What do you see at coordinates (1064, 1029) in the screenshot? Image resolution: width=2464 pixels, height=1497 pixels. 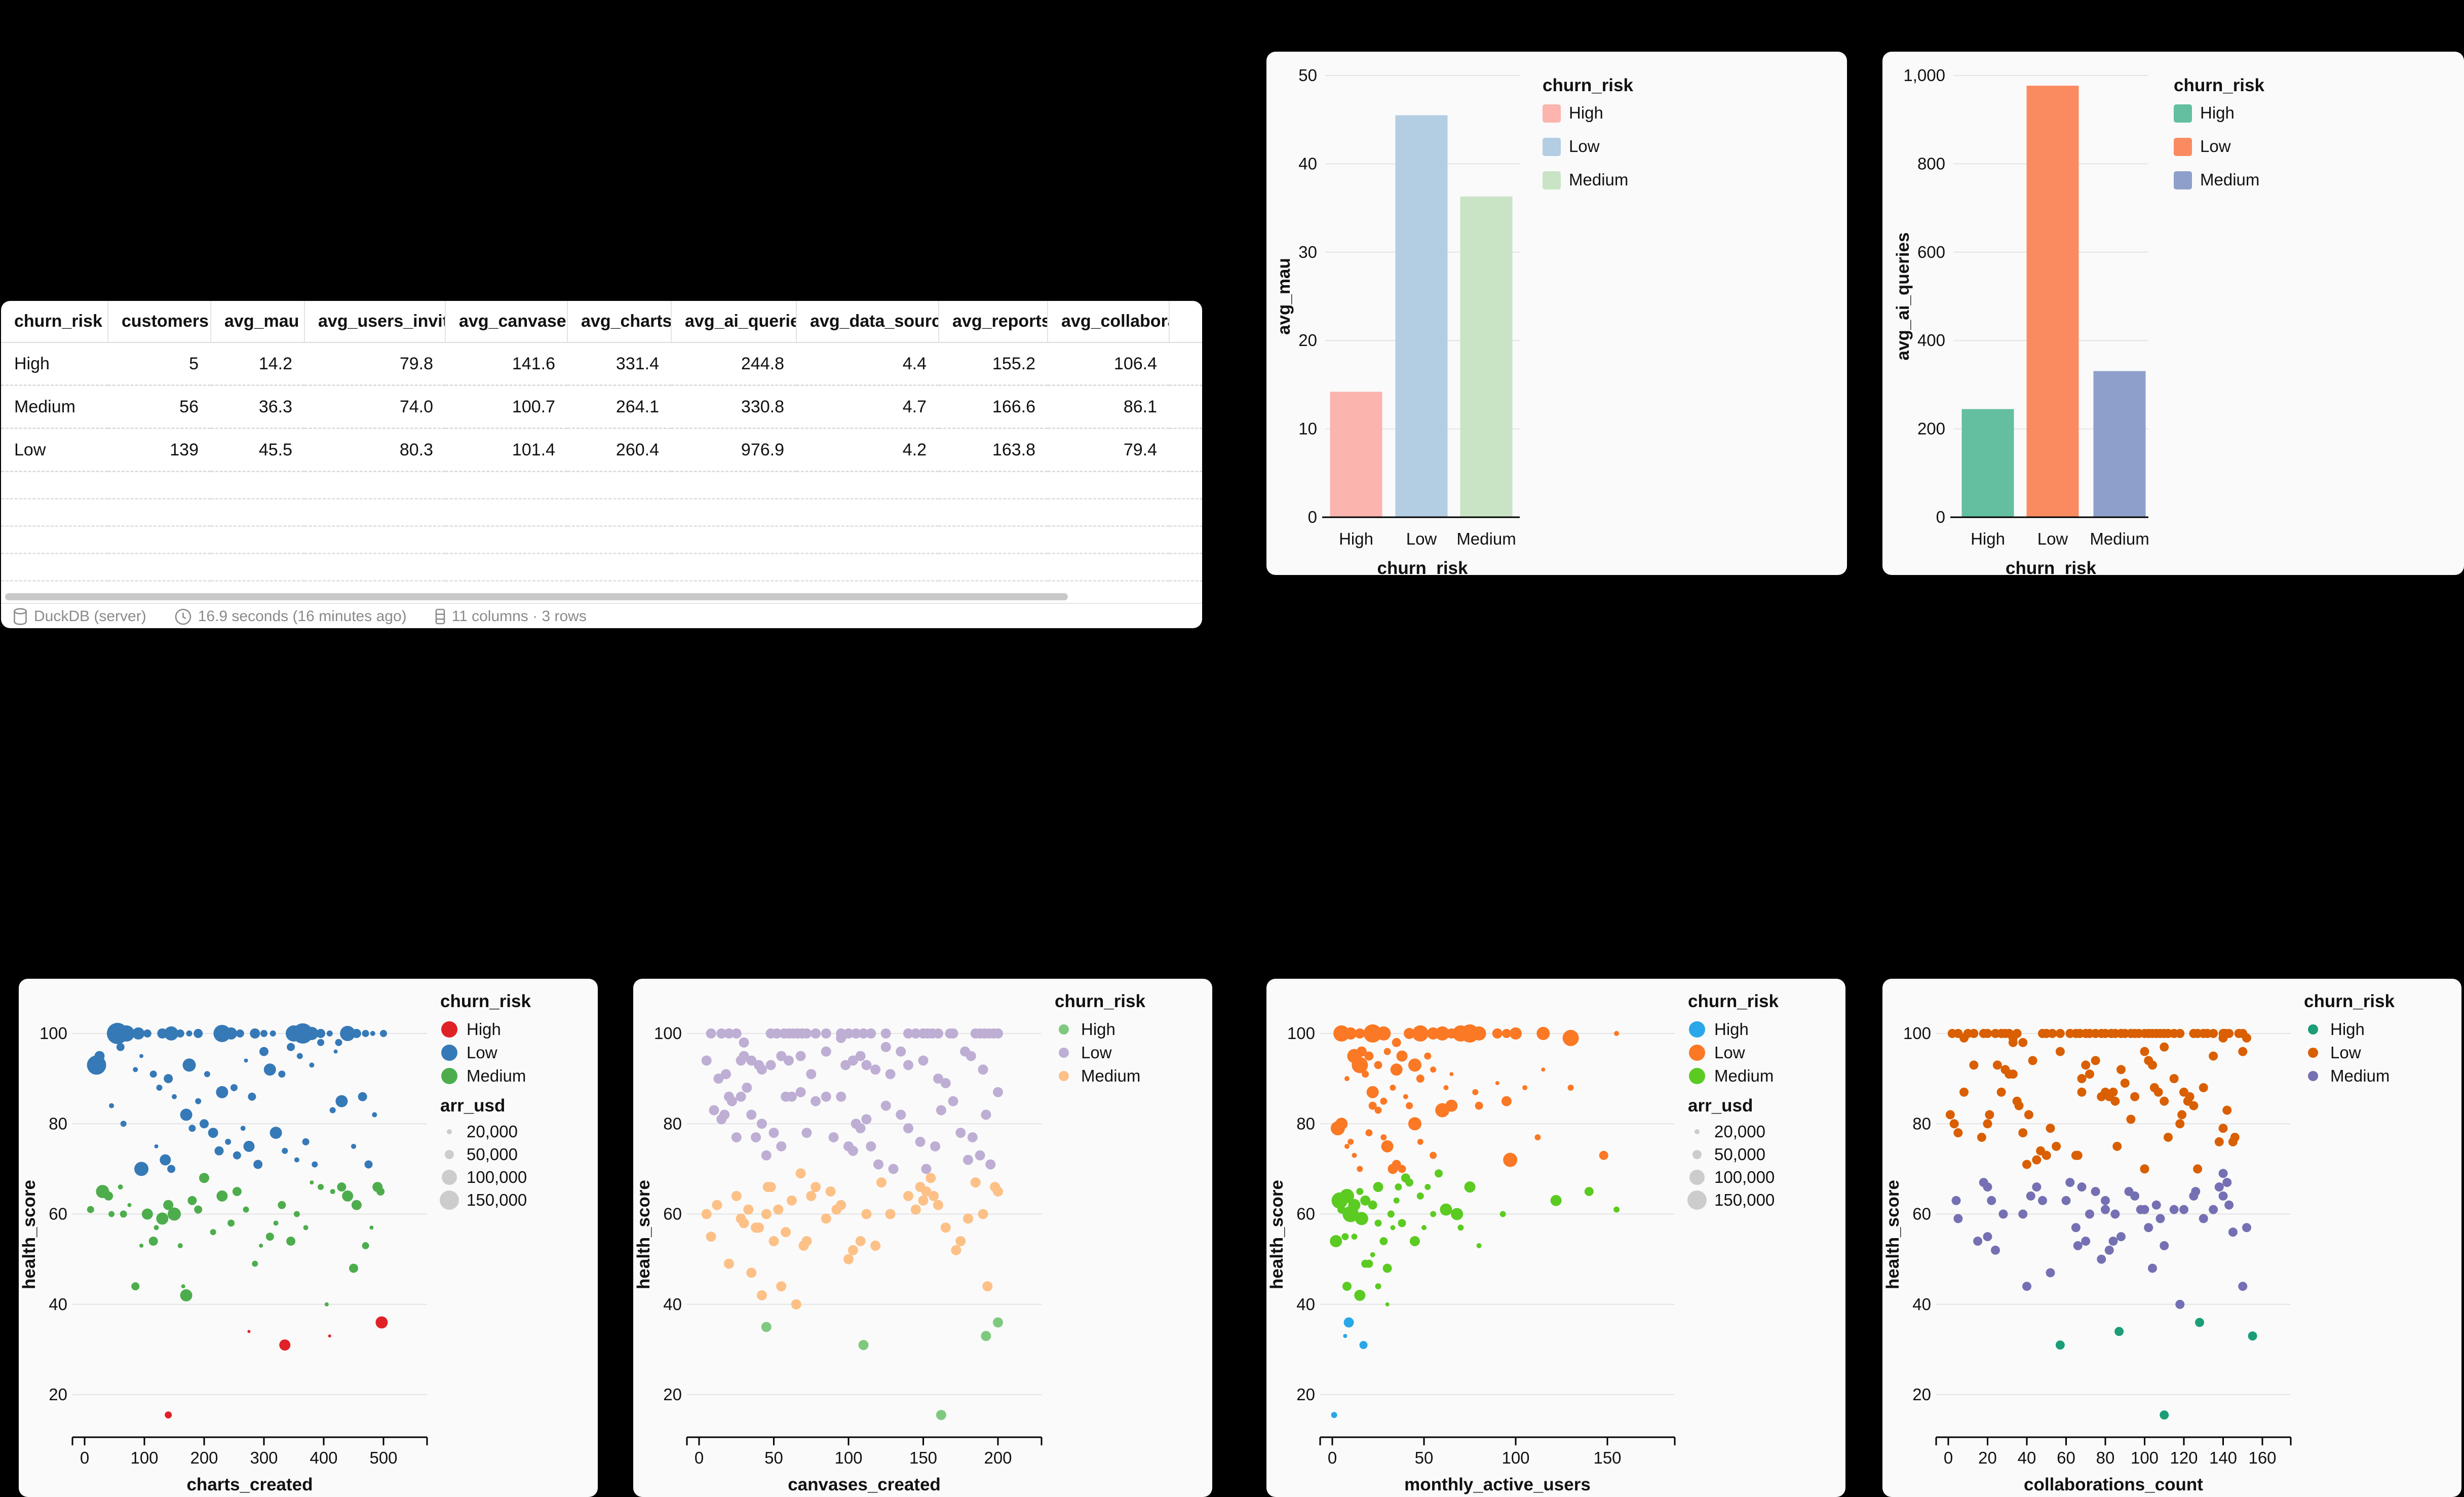 I see `legend-dot-High` at bounding box center [1064, 1029].